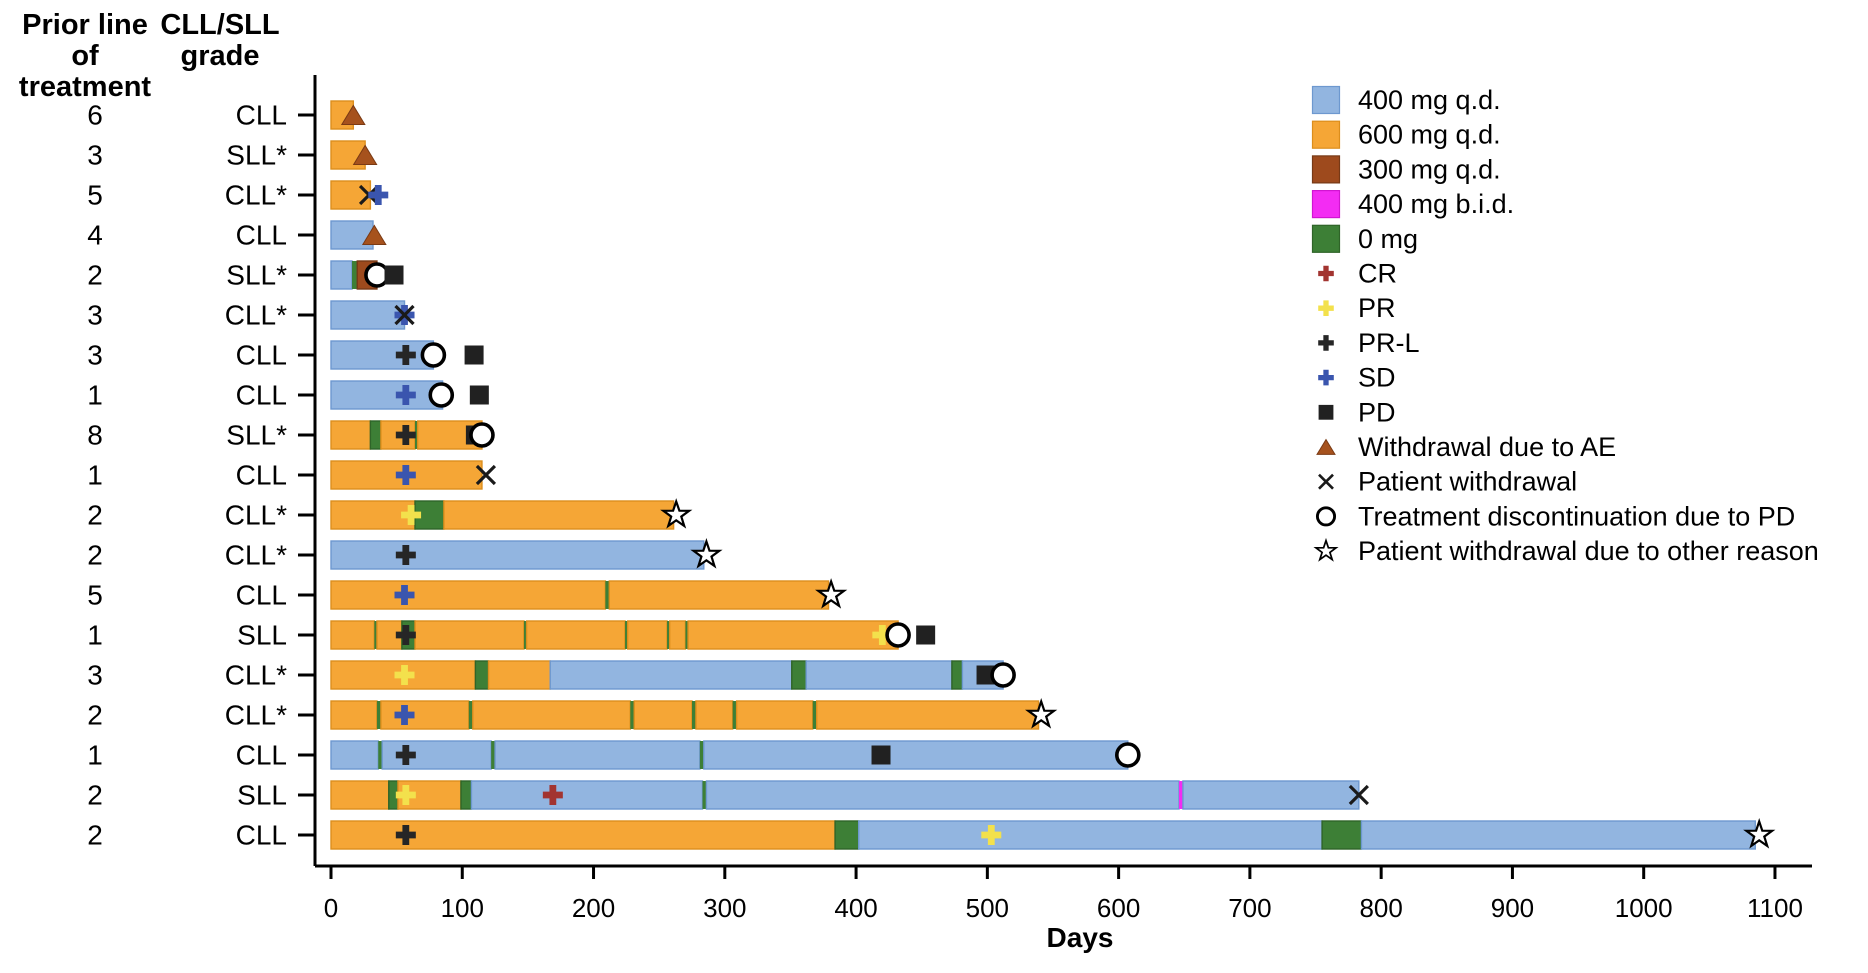  What do you see at coordinates (462, 908) in the screenshot?
I see `x-axis-tick-label: 100` at bounding box center [462, 908].